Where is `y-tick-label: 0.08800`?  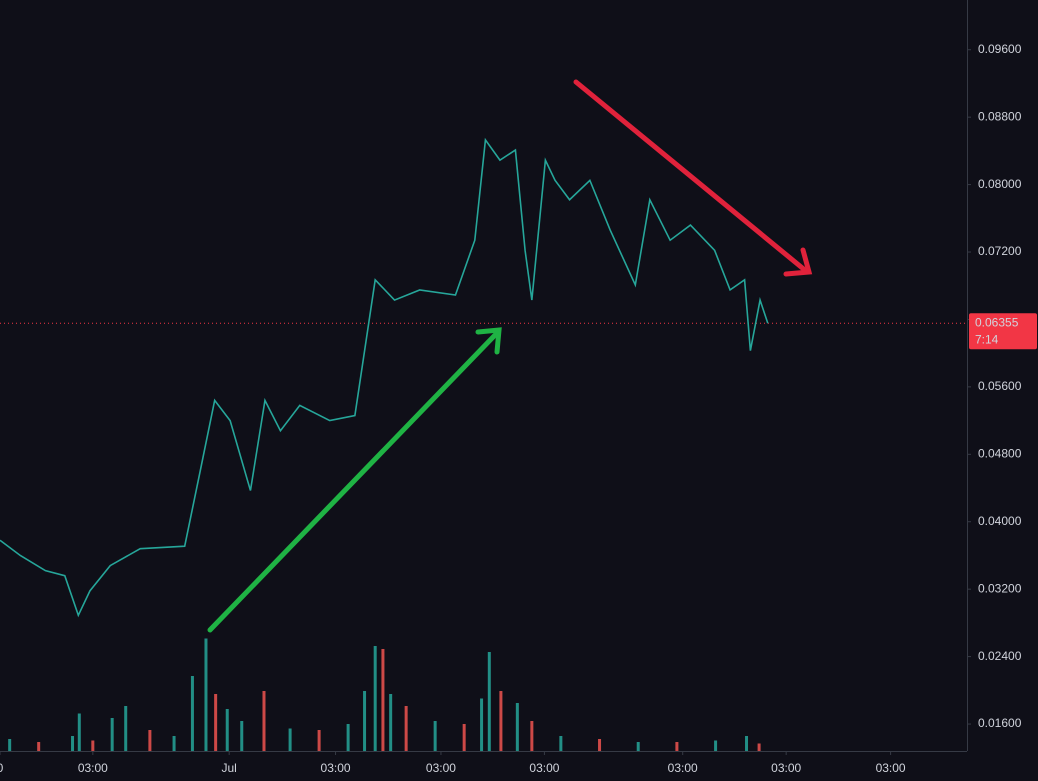
y-tick-label: 0.08800 is located at coordinates (1000, 116).